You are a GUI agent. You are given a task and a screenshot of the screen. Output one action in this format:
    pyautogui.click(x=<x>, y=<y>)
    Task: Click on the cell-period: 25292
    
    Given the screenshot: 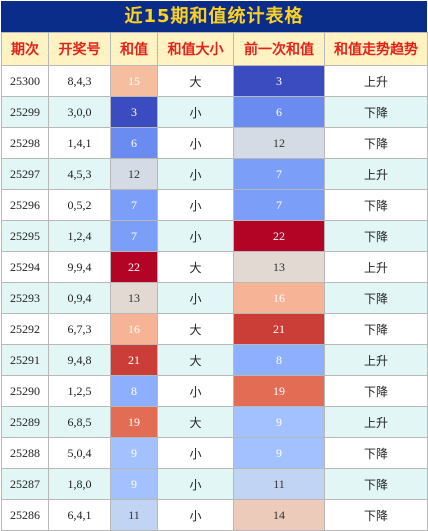 What is the action you would take?
    pyautogui.click(x=25, y=329)
    